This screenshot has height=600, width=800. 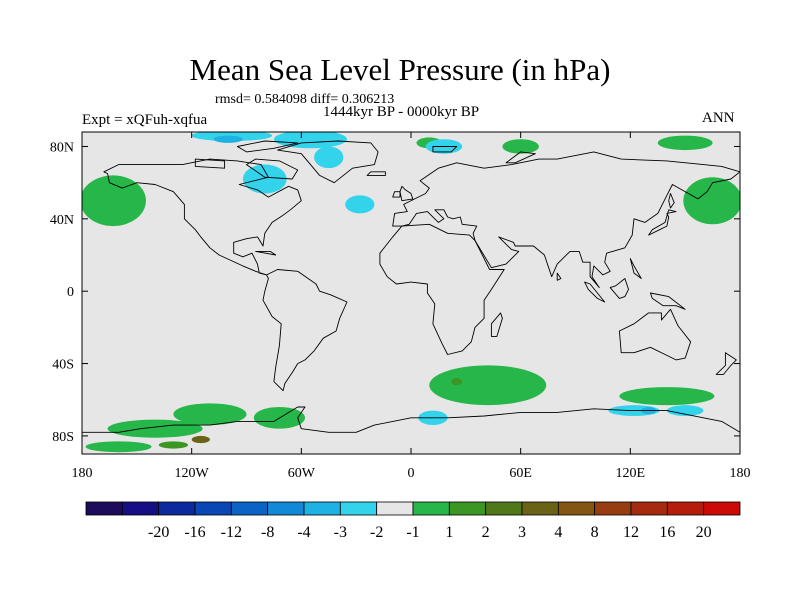 I want to click on lon-tick-label: 60E, so click(x=520, y=473).